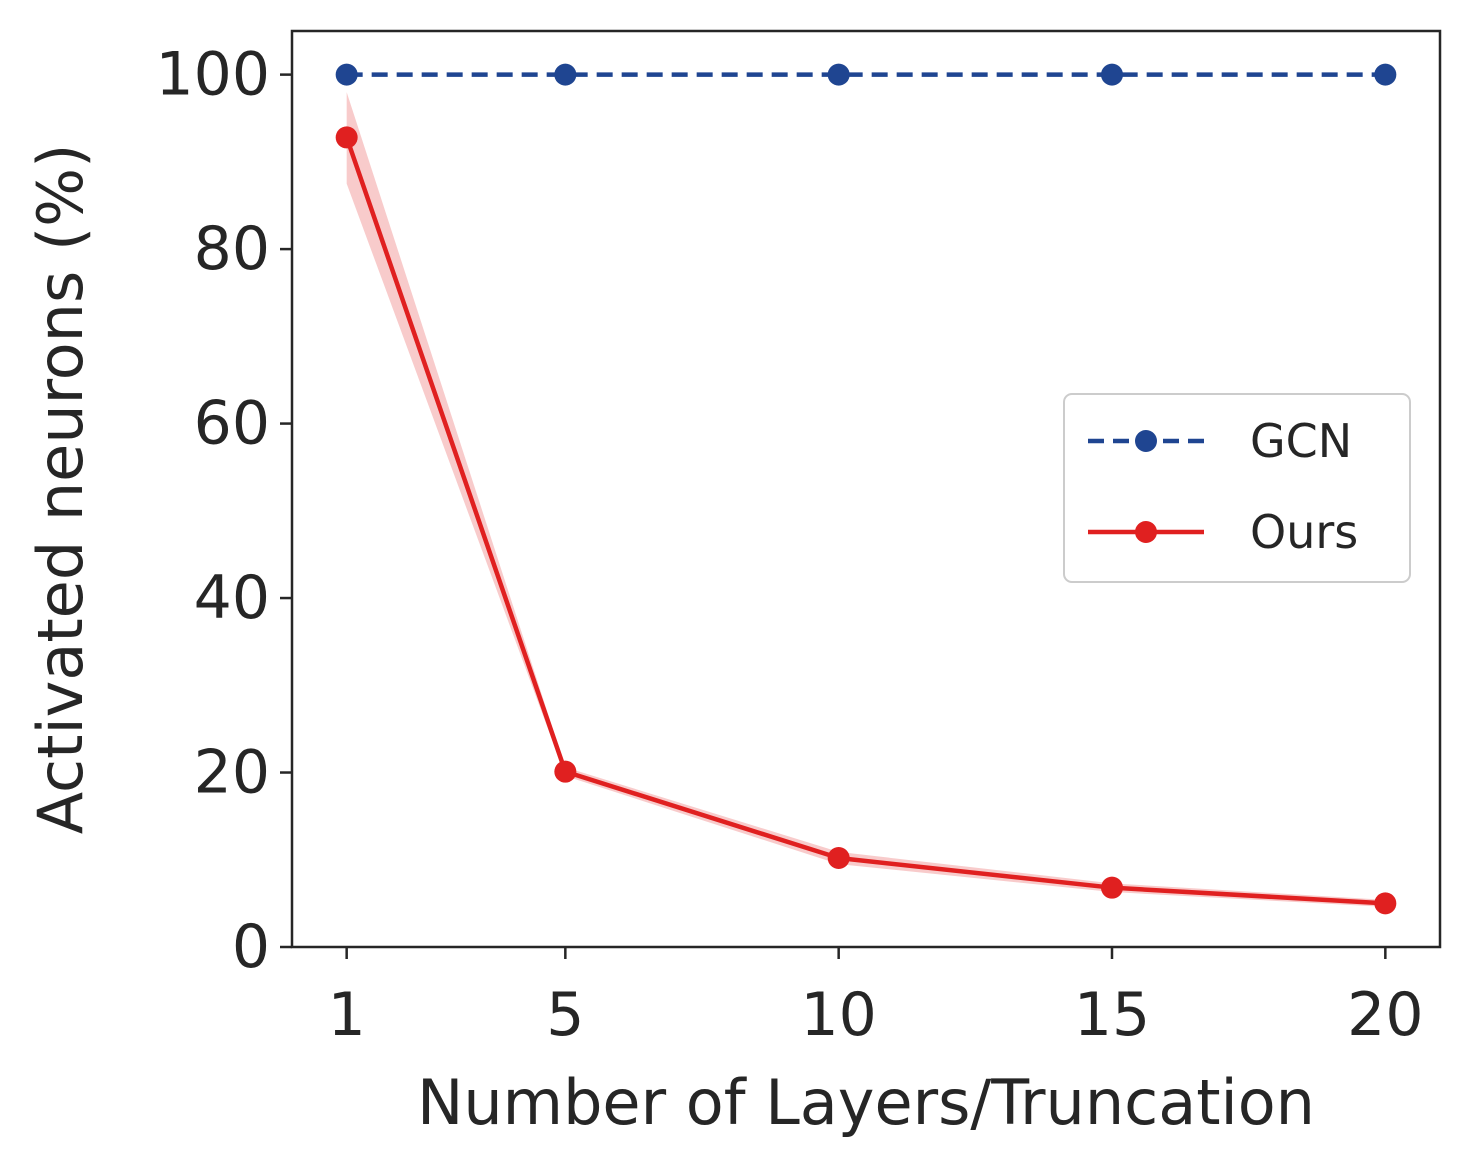  I want to click on y-axis: 0 20 40 60 80 100, so click(223, 511).